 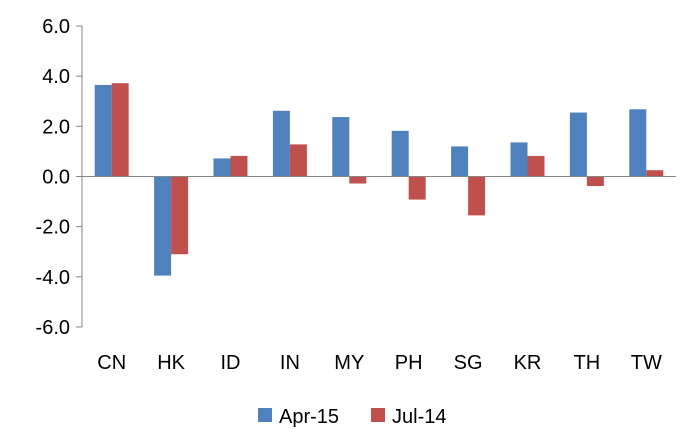 I want to click on bar-apr-15-my, so click(x=341, y=147).